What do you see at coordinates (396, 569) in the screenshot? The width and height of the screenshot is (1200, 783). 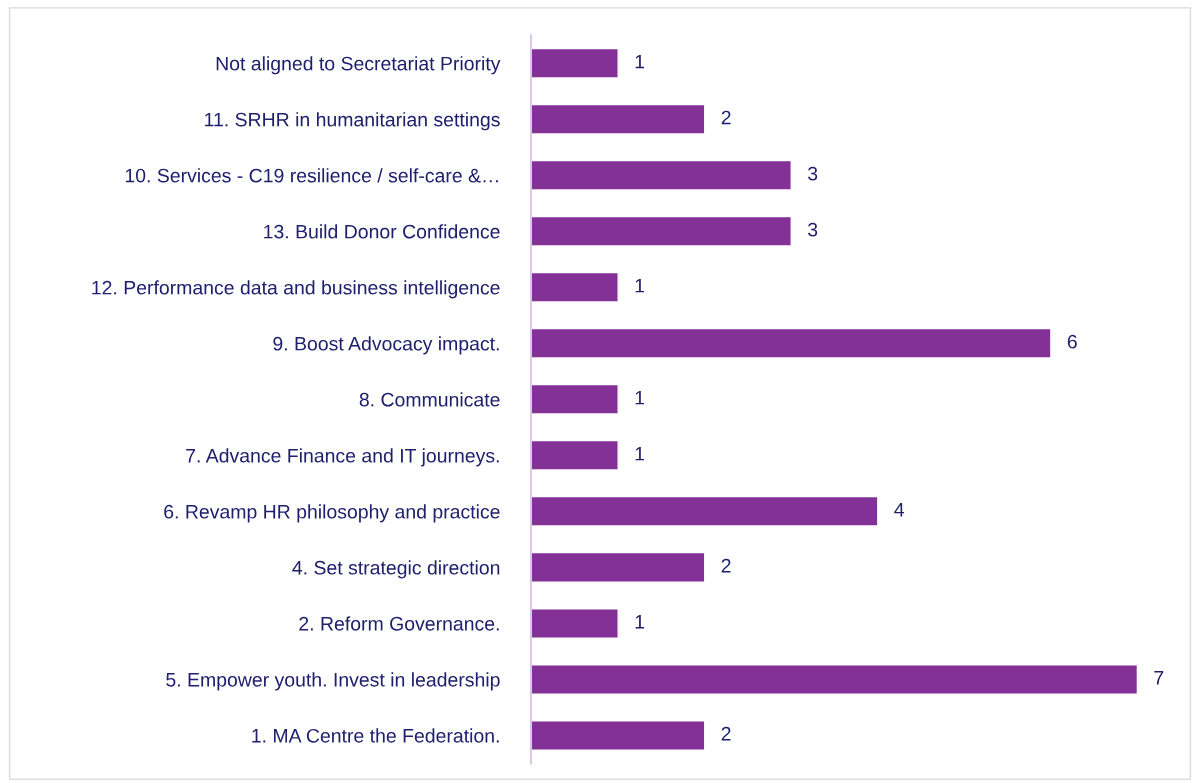 I see `y-tick-label: 4. Set strategic direction` at bounding box center [396, 569].